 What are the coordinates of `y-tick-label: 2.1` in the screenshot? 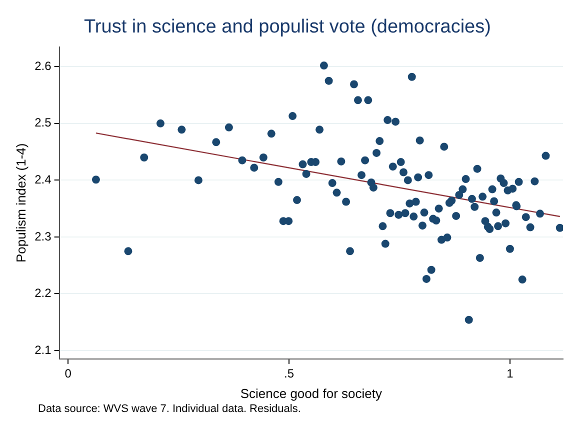 It's located at (43, 349).